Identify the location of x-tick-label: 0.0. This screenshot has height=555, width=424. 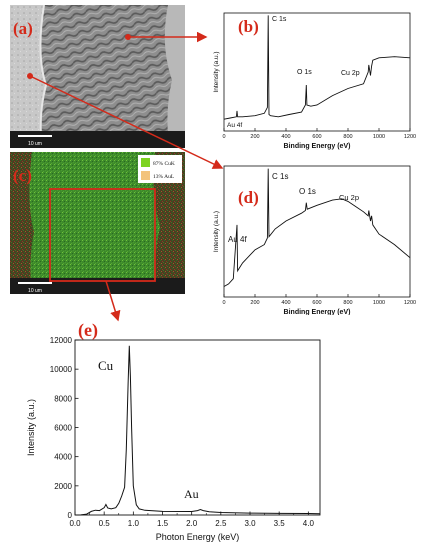
(75, 523).